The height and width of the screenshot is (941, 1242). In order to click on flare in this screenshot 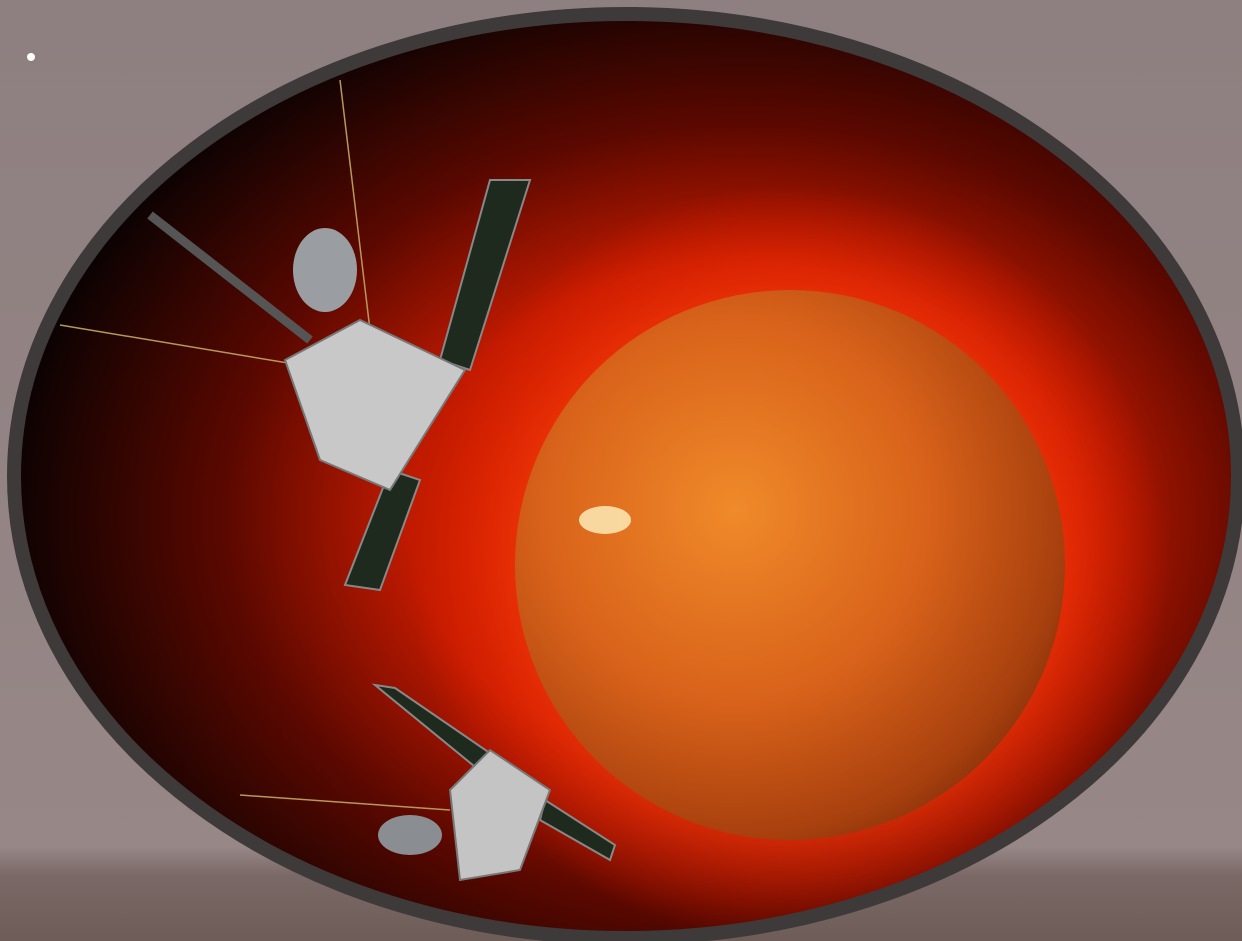, I will do `click(605, 520)`.